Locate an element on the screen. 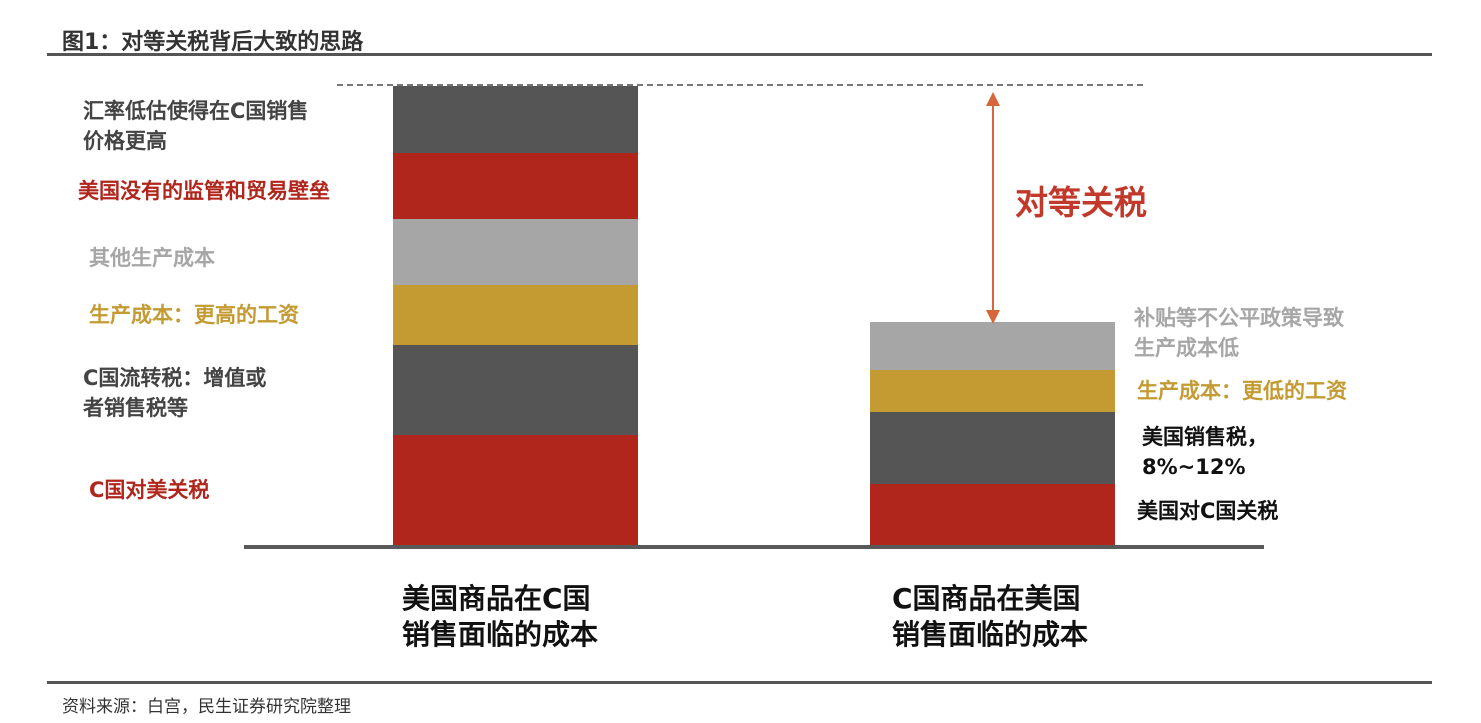 The width and height of the screenshot is (1481, 723). right-caption-line2: 销售面临的成本 is located at coordinates (990, 634).